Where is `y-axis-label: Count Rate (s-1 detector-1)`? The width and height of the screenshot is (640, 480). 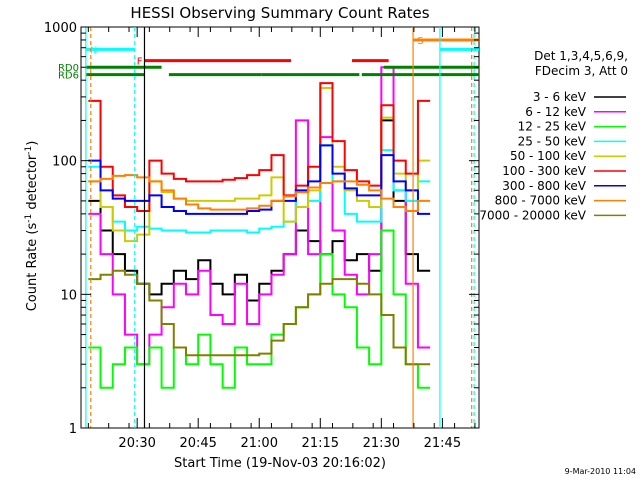 y-axis-label: Count Rate (s-1 detector-1) is located at coordinates (32, 226).